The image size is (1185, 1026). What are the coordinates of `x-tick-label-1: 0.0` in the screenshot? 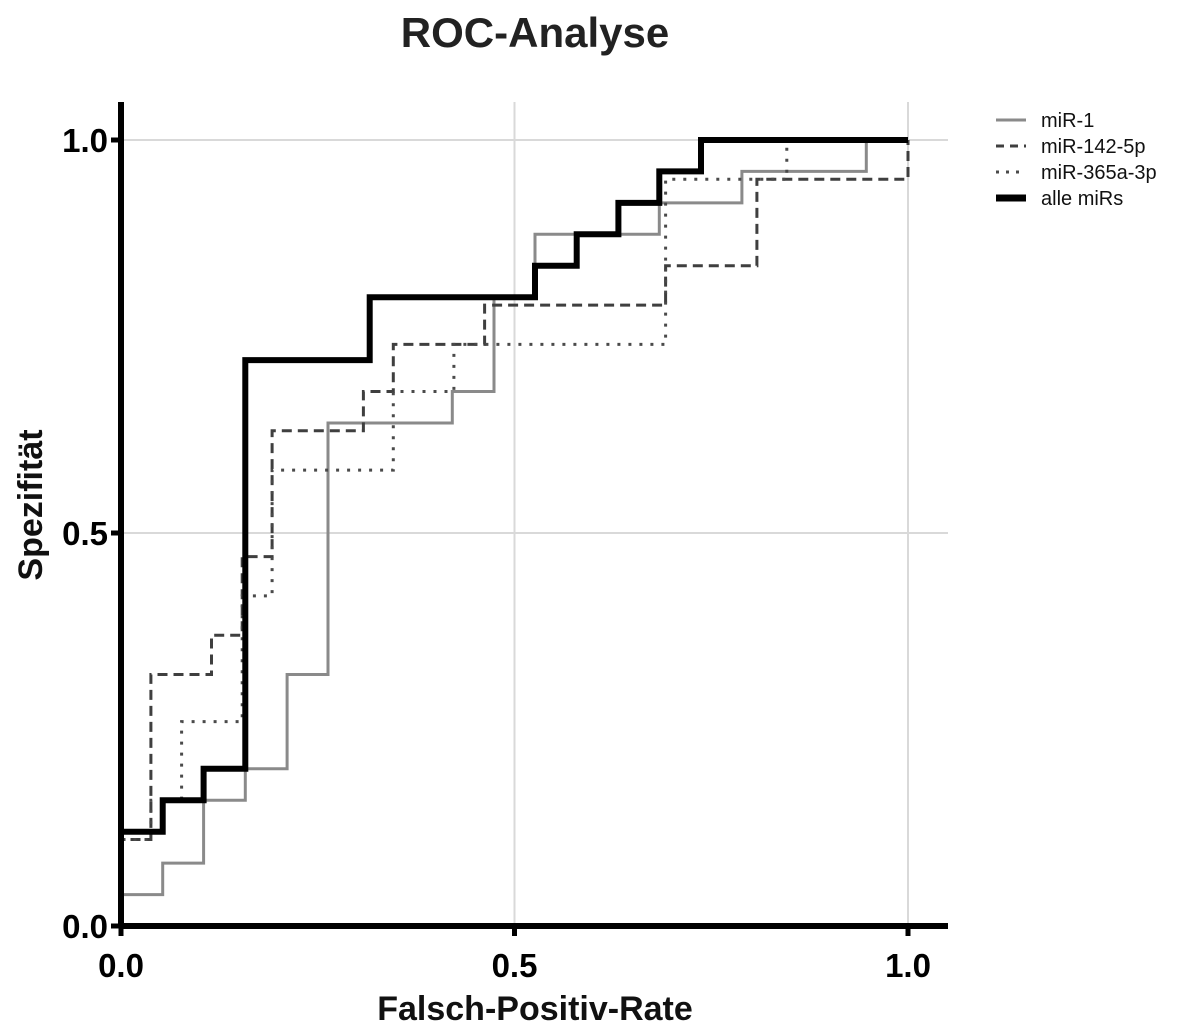 It's located at (121, 965).